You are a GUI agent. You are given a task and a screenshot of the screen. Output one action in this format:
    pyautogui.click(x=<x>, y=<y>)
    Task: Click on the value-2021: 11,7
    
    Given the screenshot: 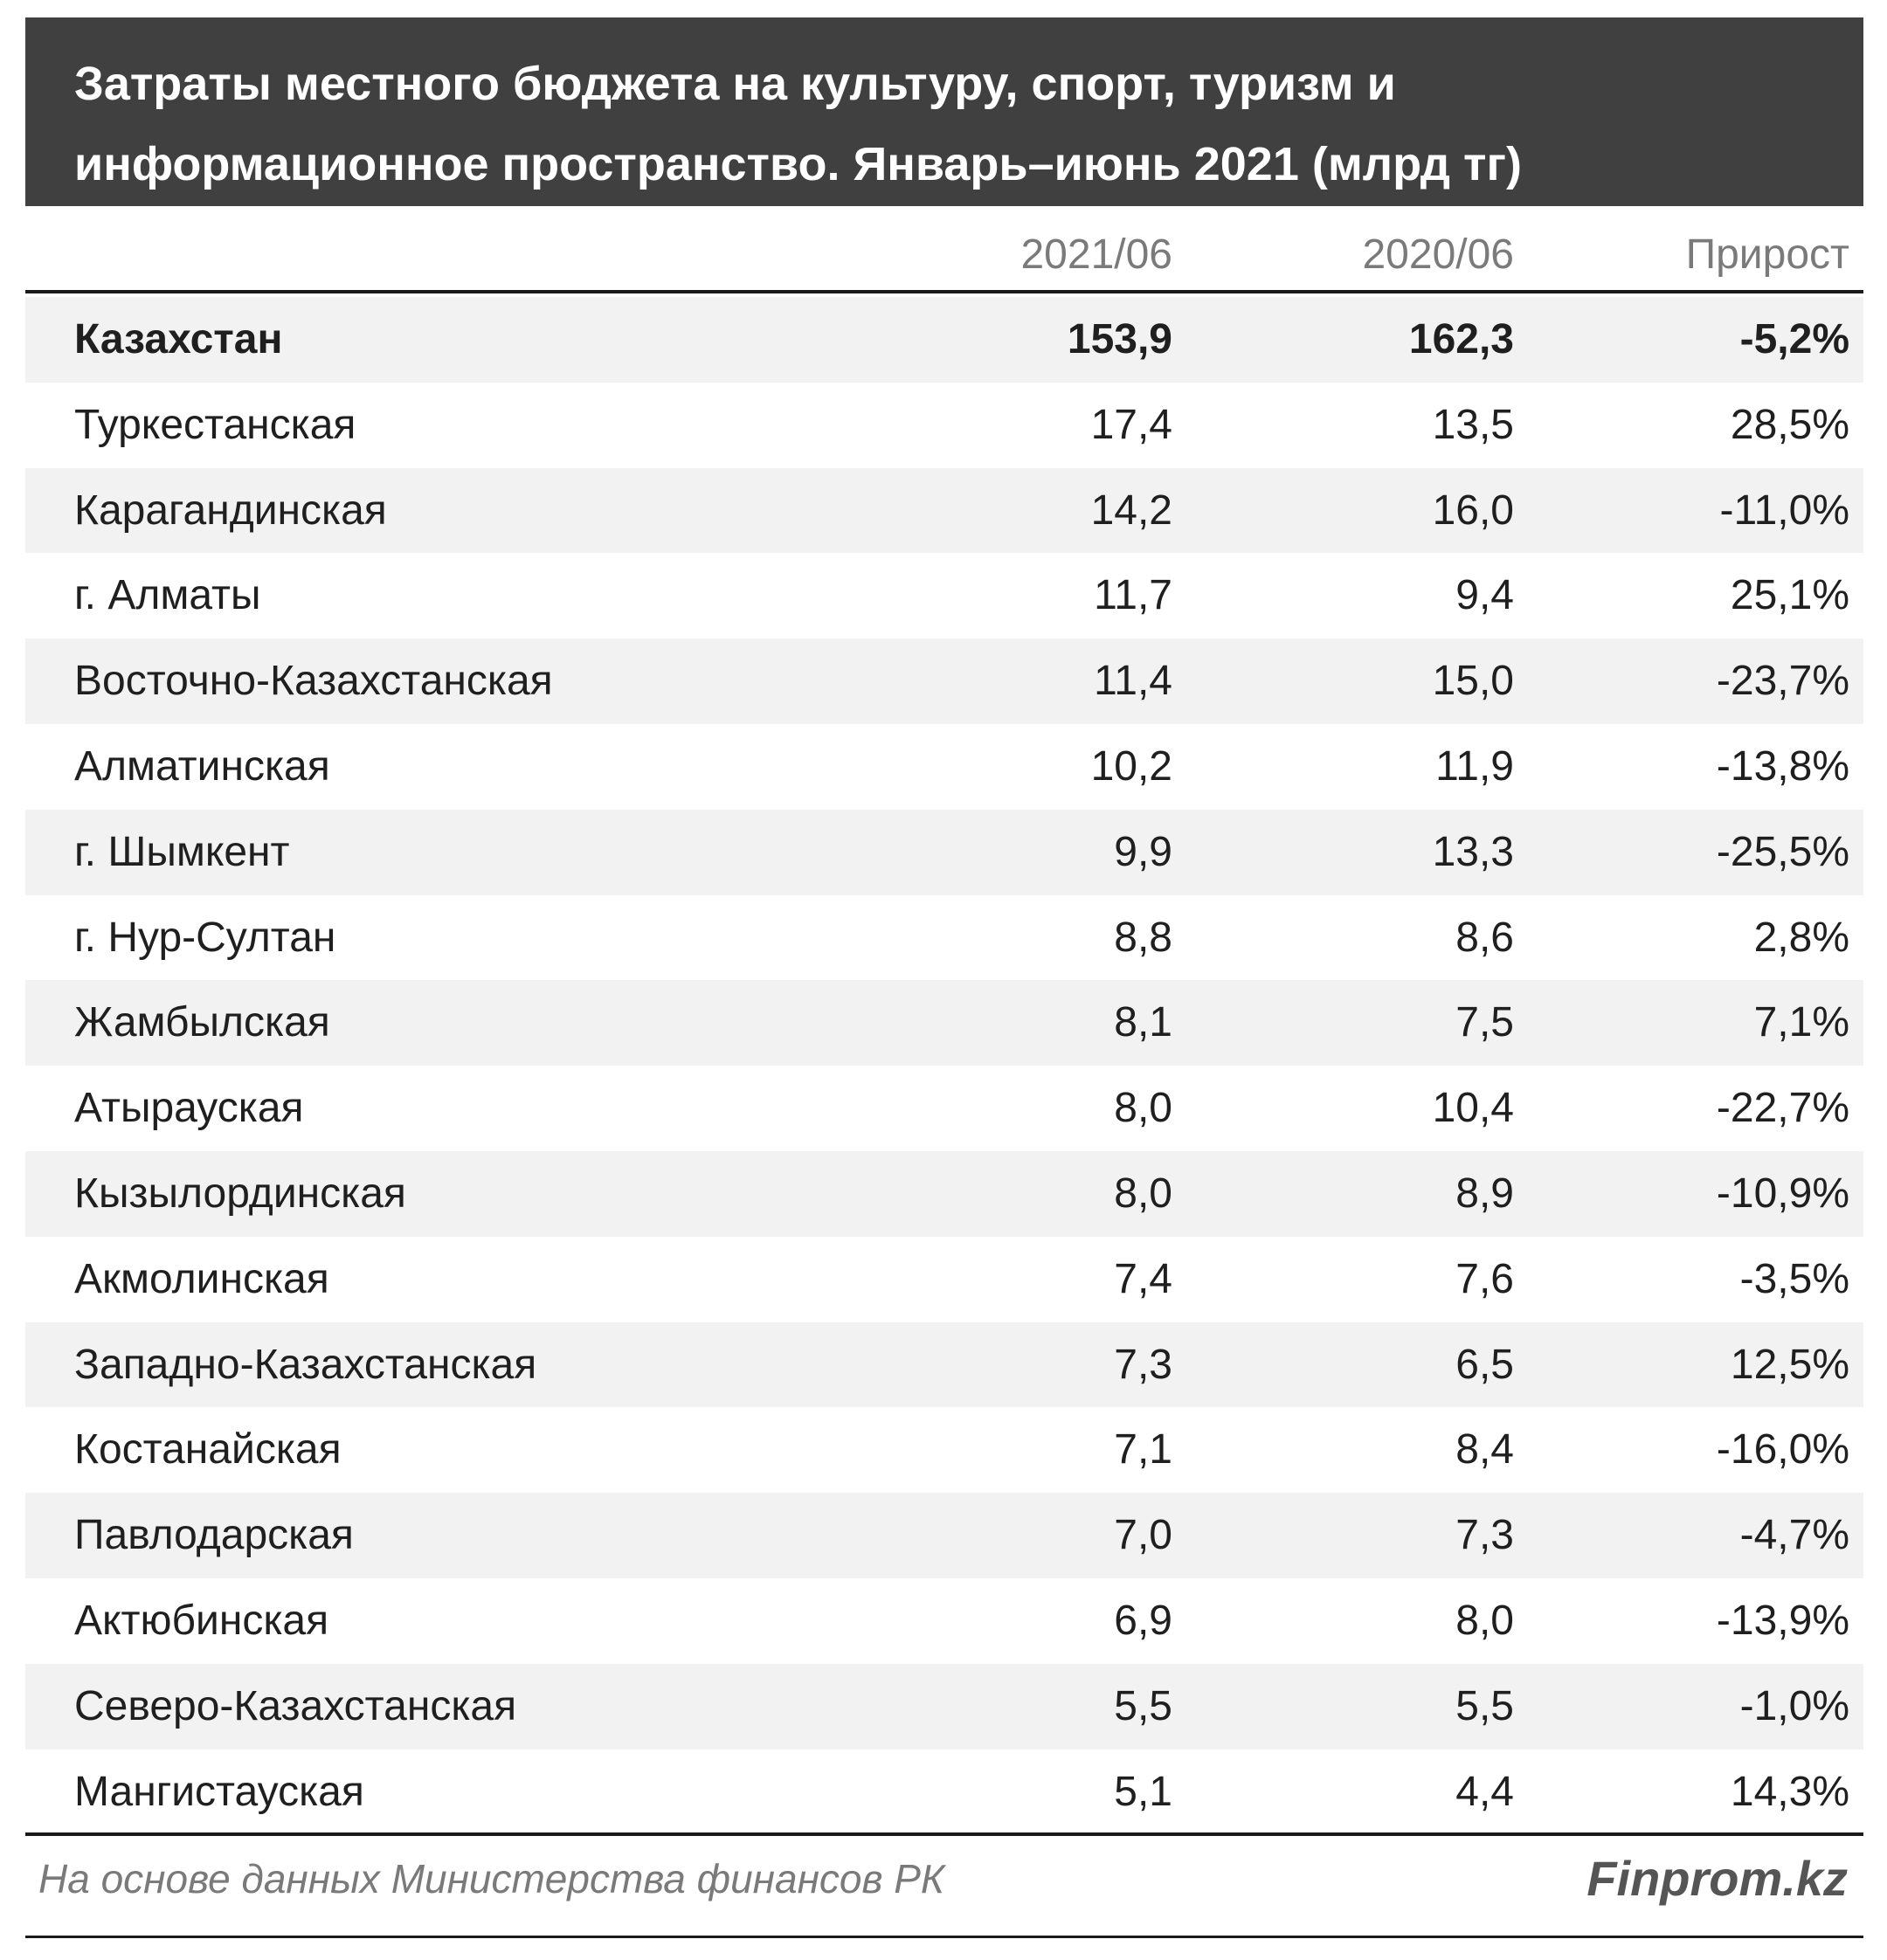 What is the action you would take?
    pyautogui.click(x=1133, y=595)
    